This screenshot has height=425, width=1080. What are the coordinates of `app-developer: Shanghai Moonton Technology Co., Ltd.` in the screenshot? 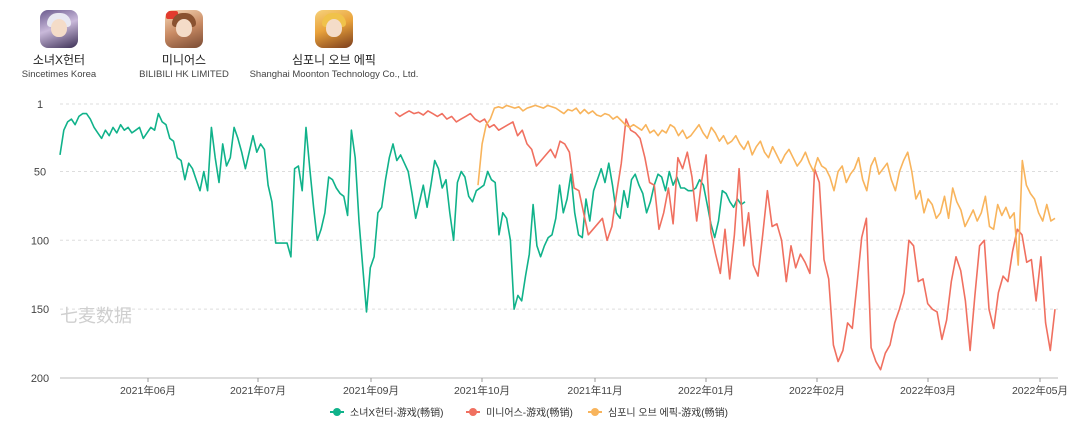 It's located at (334, 74).